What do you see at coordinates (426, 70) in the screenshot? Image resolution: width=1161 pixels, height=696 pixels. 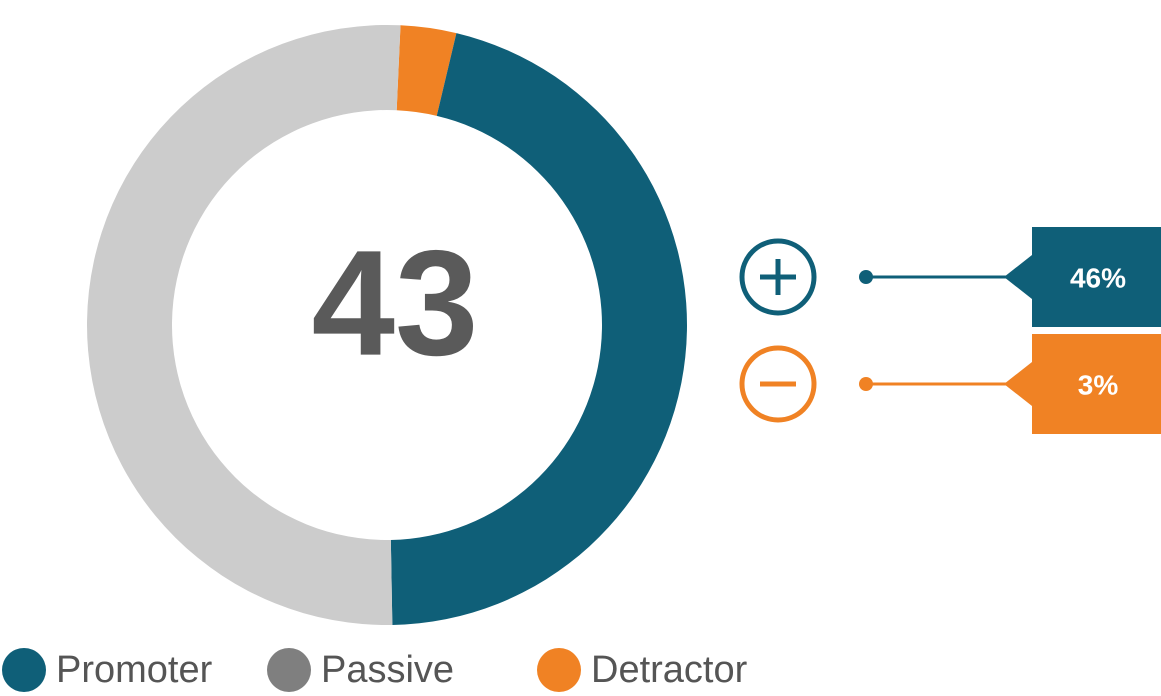 I see `donut-slice` at bounding box center [426, 70].